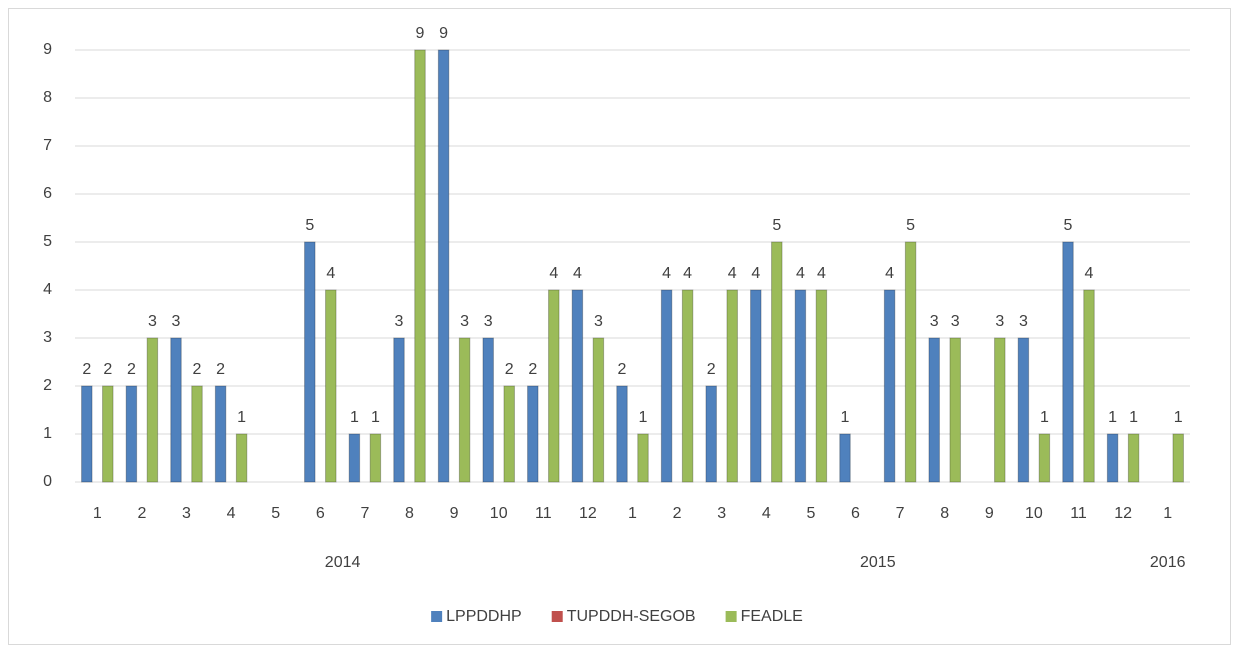  What do you see at coordinates (47, 241) in the screenshot?
I see `y-tick-label: 5` at bounding box center [47, 241].